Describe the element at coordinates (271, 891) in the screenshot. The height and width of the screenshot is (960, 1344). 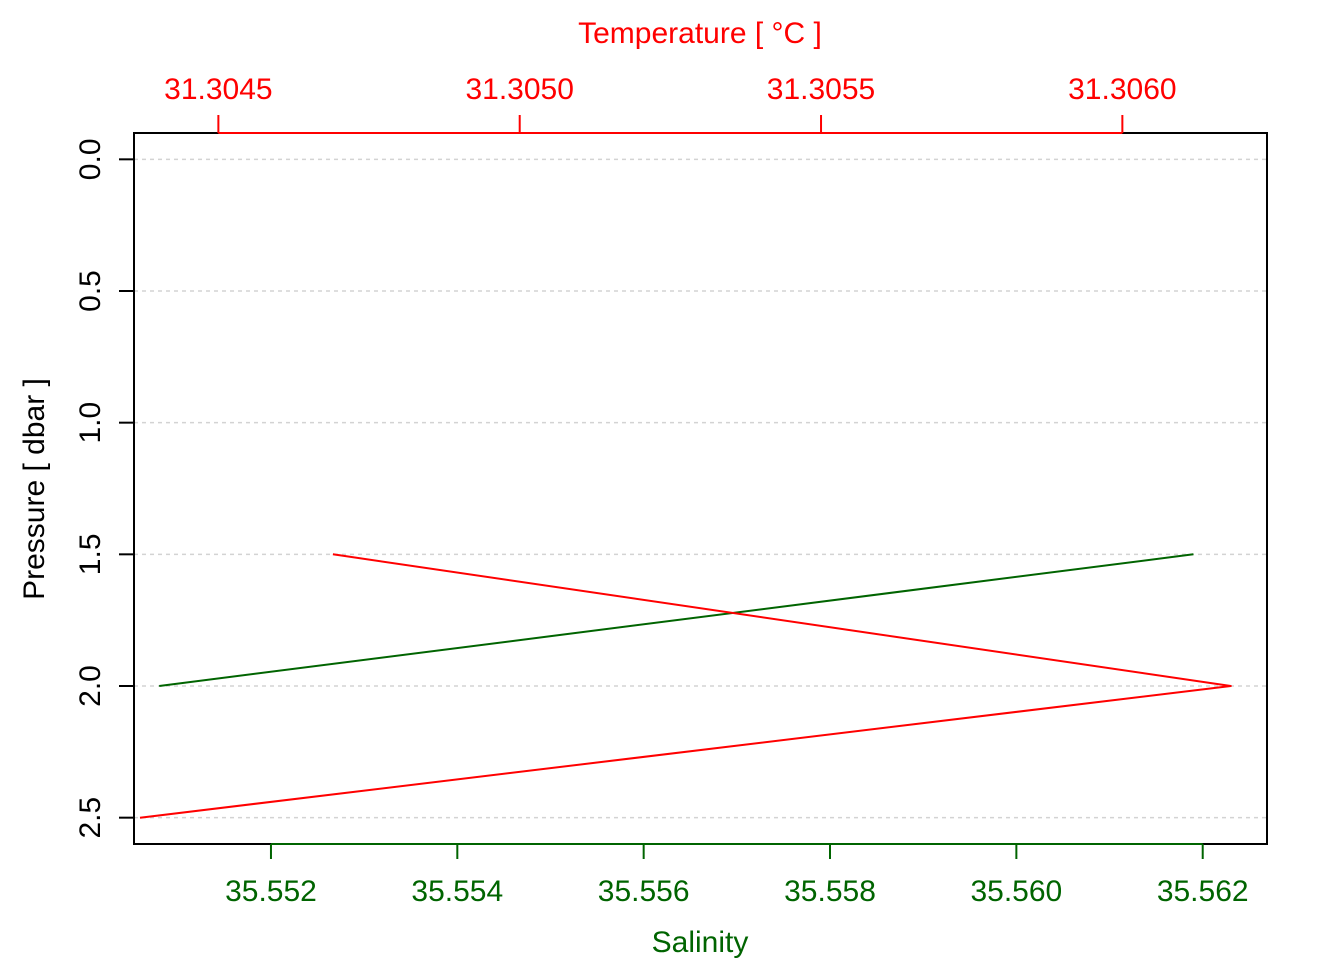
I see `salinity-tick-label: 35.552` at that location.